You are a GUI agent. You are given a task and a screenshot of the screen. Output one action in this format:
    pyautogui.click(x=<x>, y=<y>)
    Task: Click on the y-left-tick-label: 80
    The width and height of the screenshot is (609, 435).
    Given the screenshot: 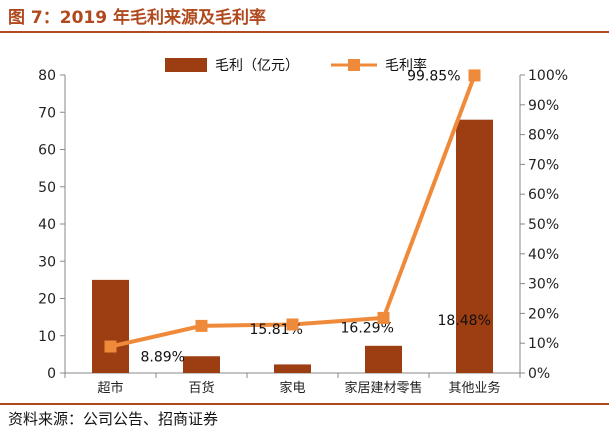 What is the action you would take?
    pyautogui.click(x=47, y=76)
    